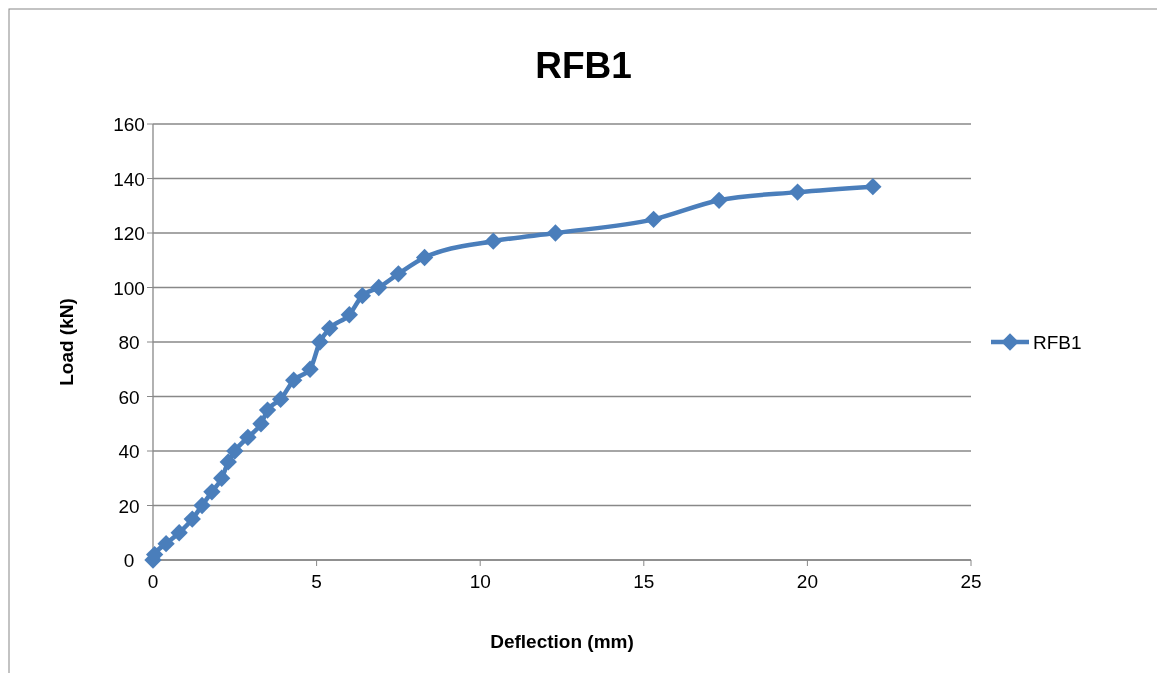 The image size is (1157, 673). What do you see at coordinates (129, 506) in the screenshot?
I see `y-tick-label: 20` at bounding box center [129, 506].